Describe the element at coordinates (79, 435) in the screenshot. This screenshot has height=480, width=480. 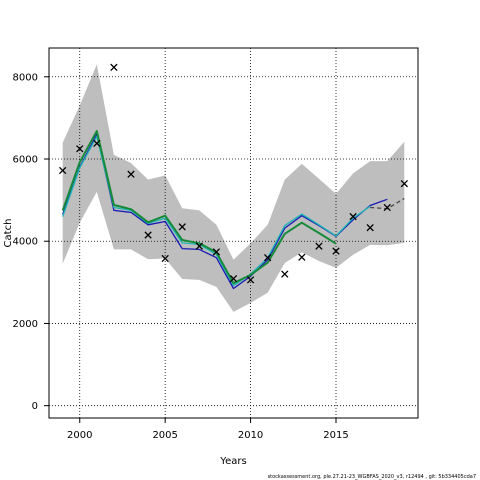
I see `x-tick-label: 2000` at that location.